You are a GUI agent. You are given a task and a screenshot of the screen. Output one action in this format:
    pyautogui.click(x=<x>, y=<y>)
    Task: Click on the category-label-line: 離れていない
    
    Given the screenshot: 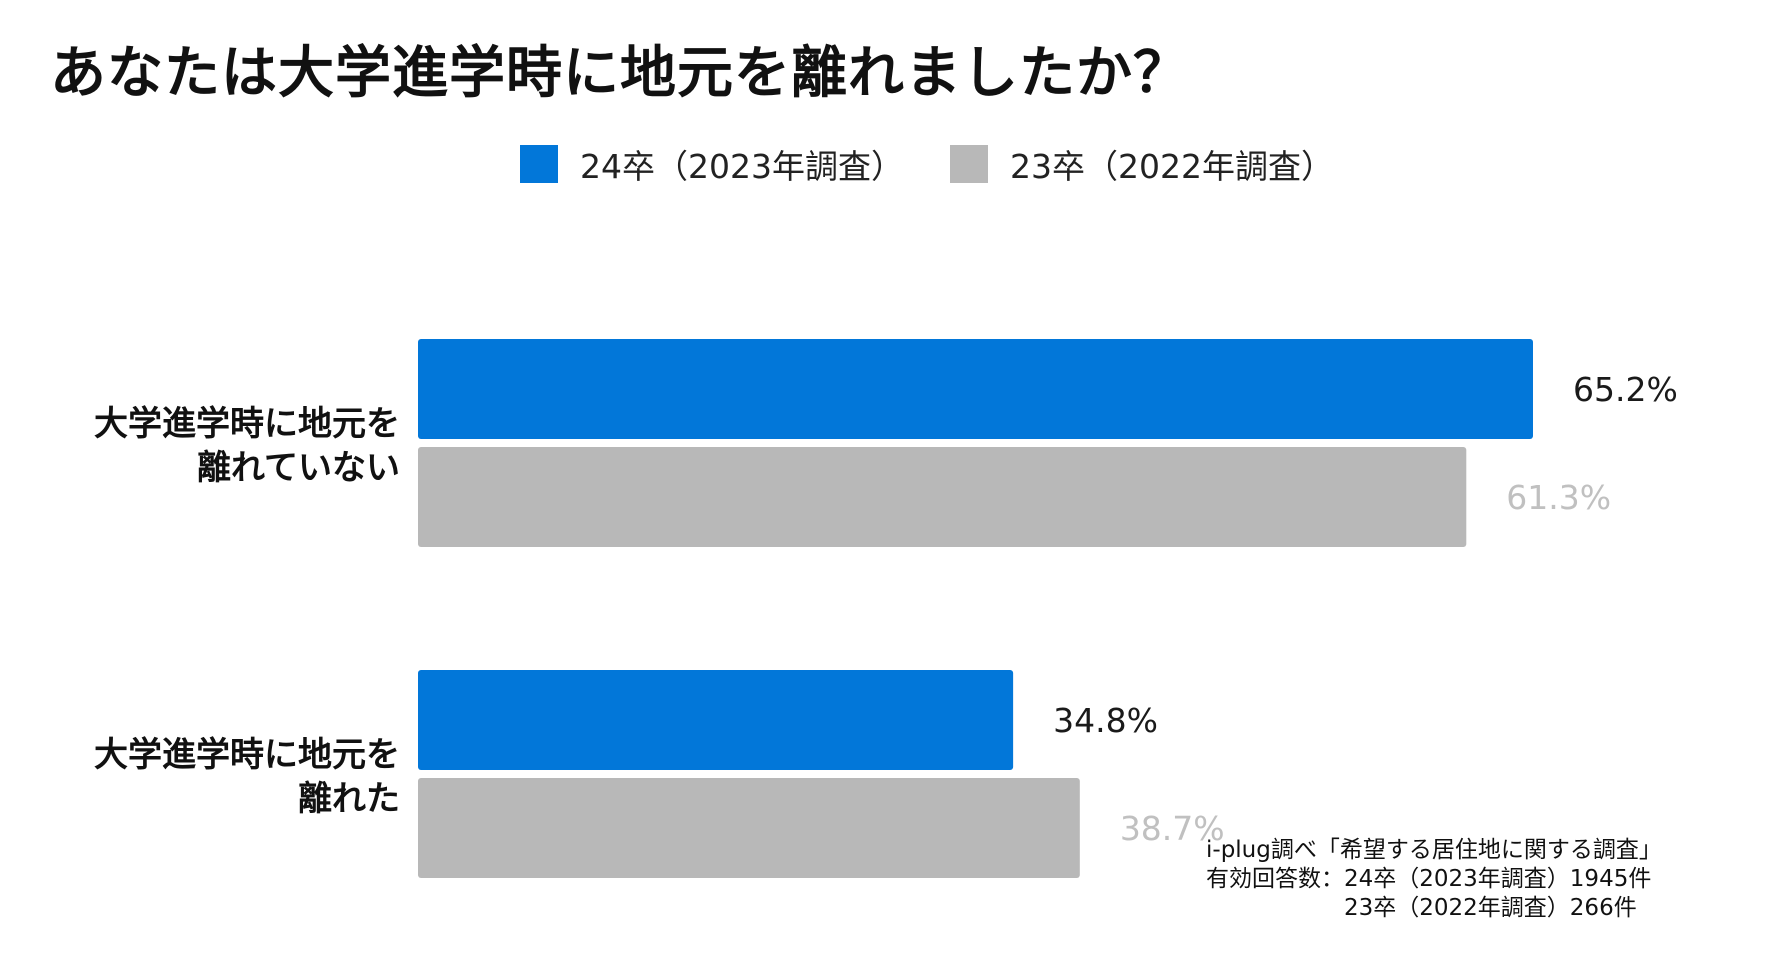 What is the action you would take?
    pyautogui.click(x=298, y=468)
    